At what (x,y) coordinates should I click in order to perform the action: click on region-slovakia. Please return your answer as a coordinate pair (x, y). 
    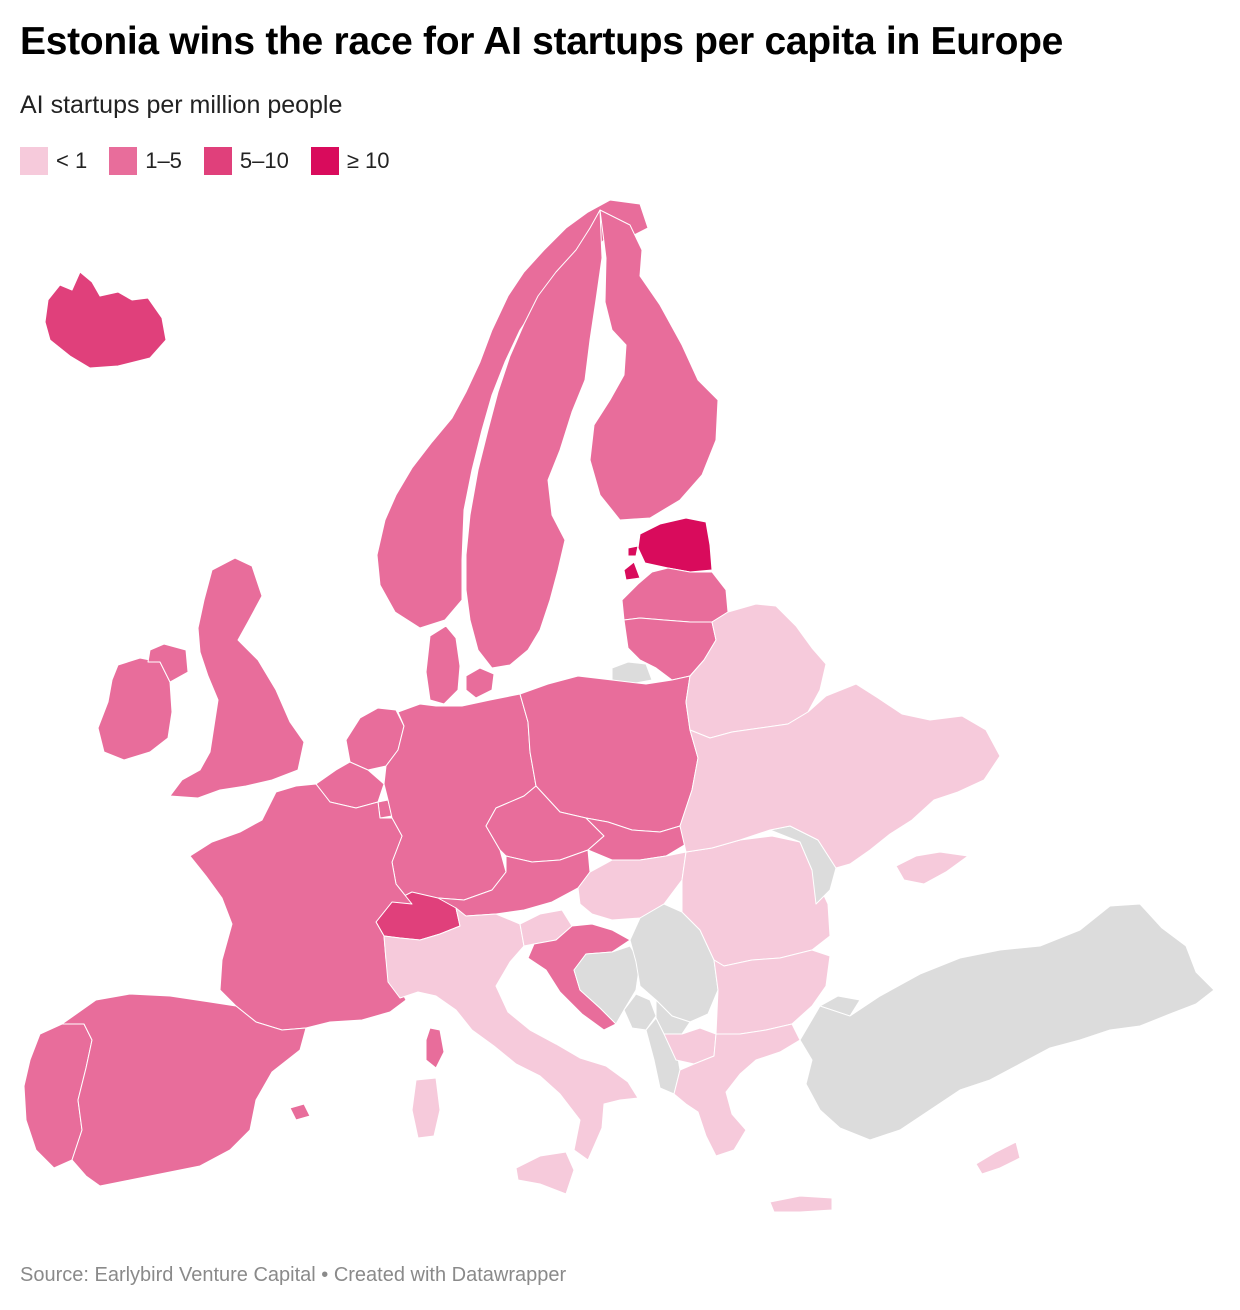
    Looking at the image, I should click on (636, 839).